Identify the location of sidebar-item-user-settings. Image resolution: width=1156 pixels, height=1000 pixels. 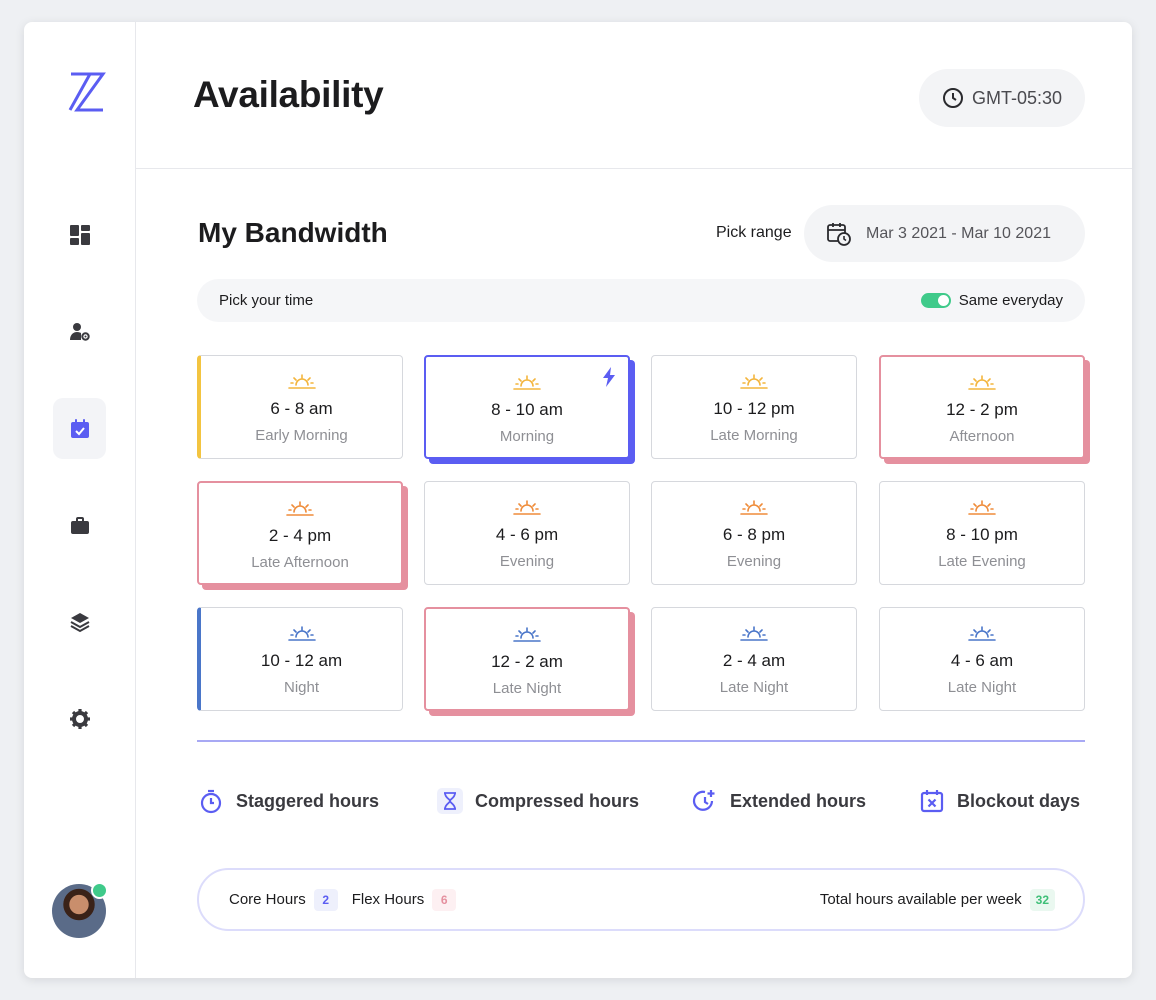
(79, 331).